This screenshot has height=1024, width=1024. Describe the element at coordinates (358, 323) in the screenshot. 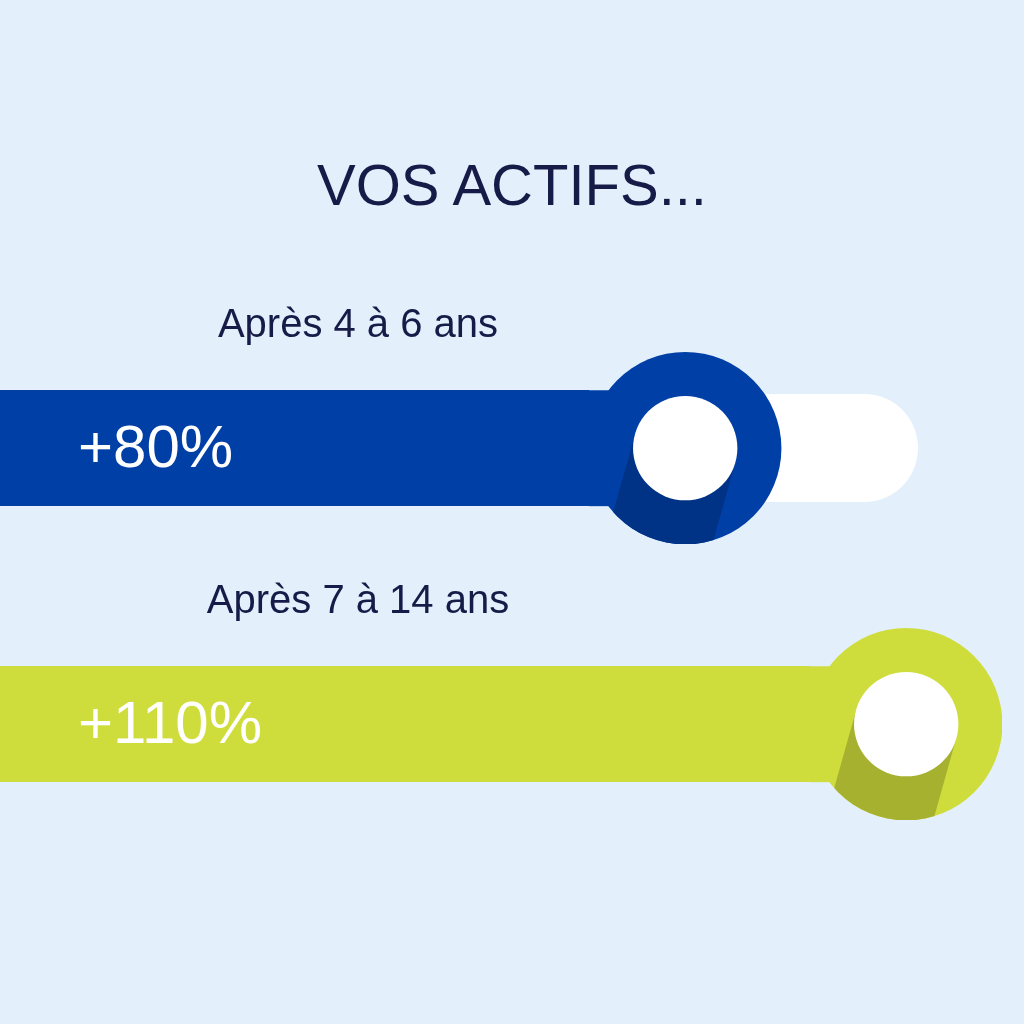

I see `y-tick-label: Après 4 à 6 ans` at that location.